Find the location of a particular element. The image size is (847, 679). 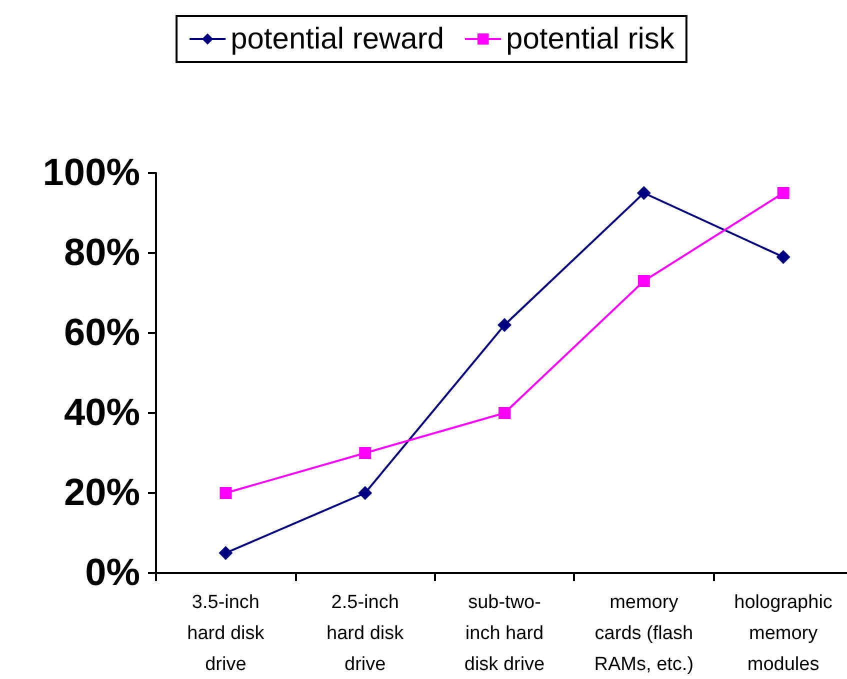

y-tick-label: 60% is located at coordinates (102, 333).